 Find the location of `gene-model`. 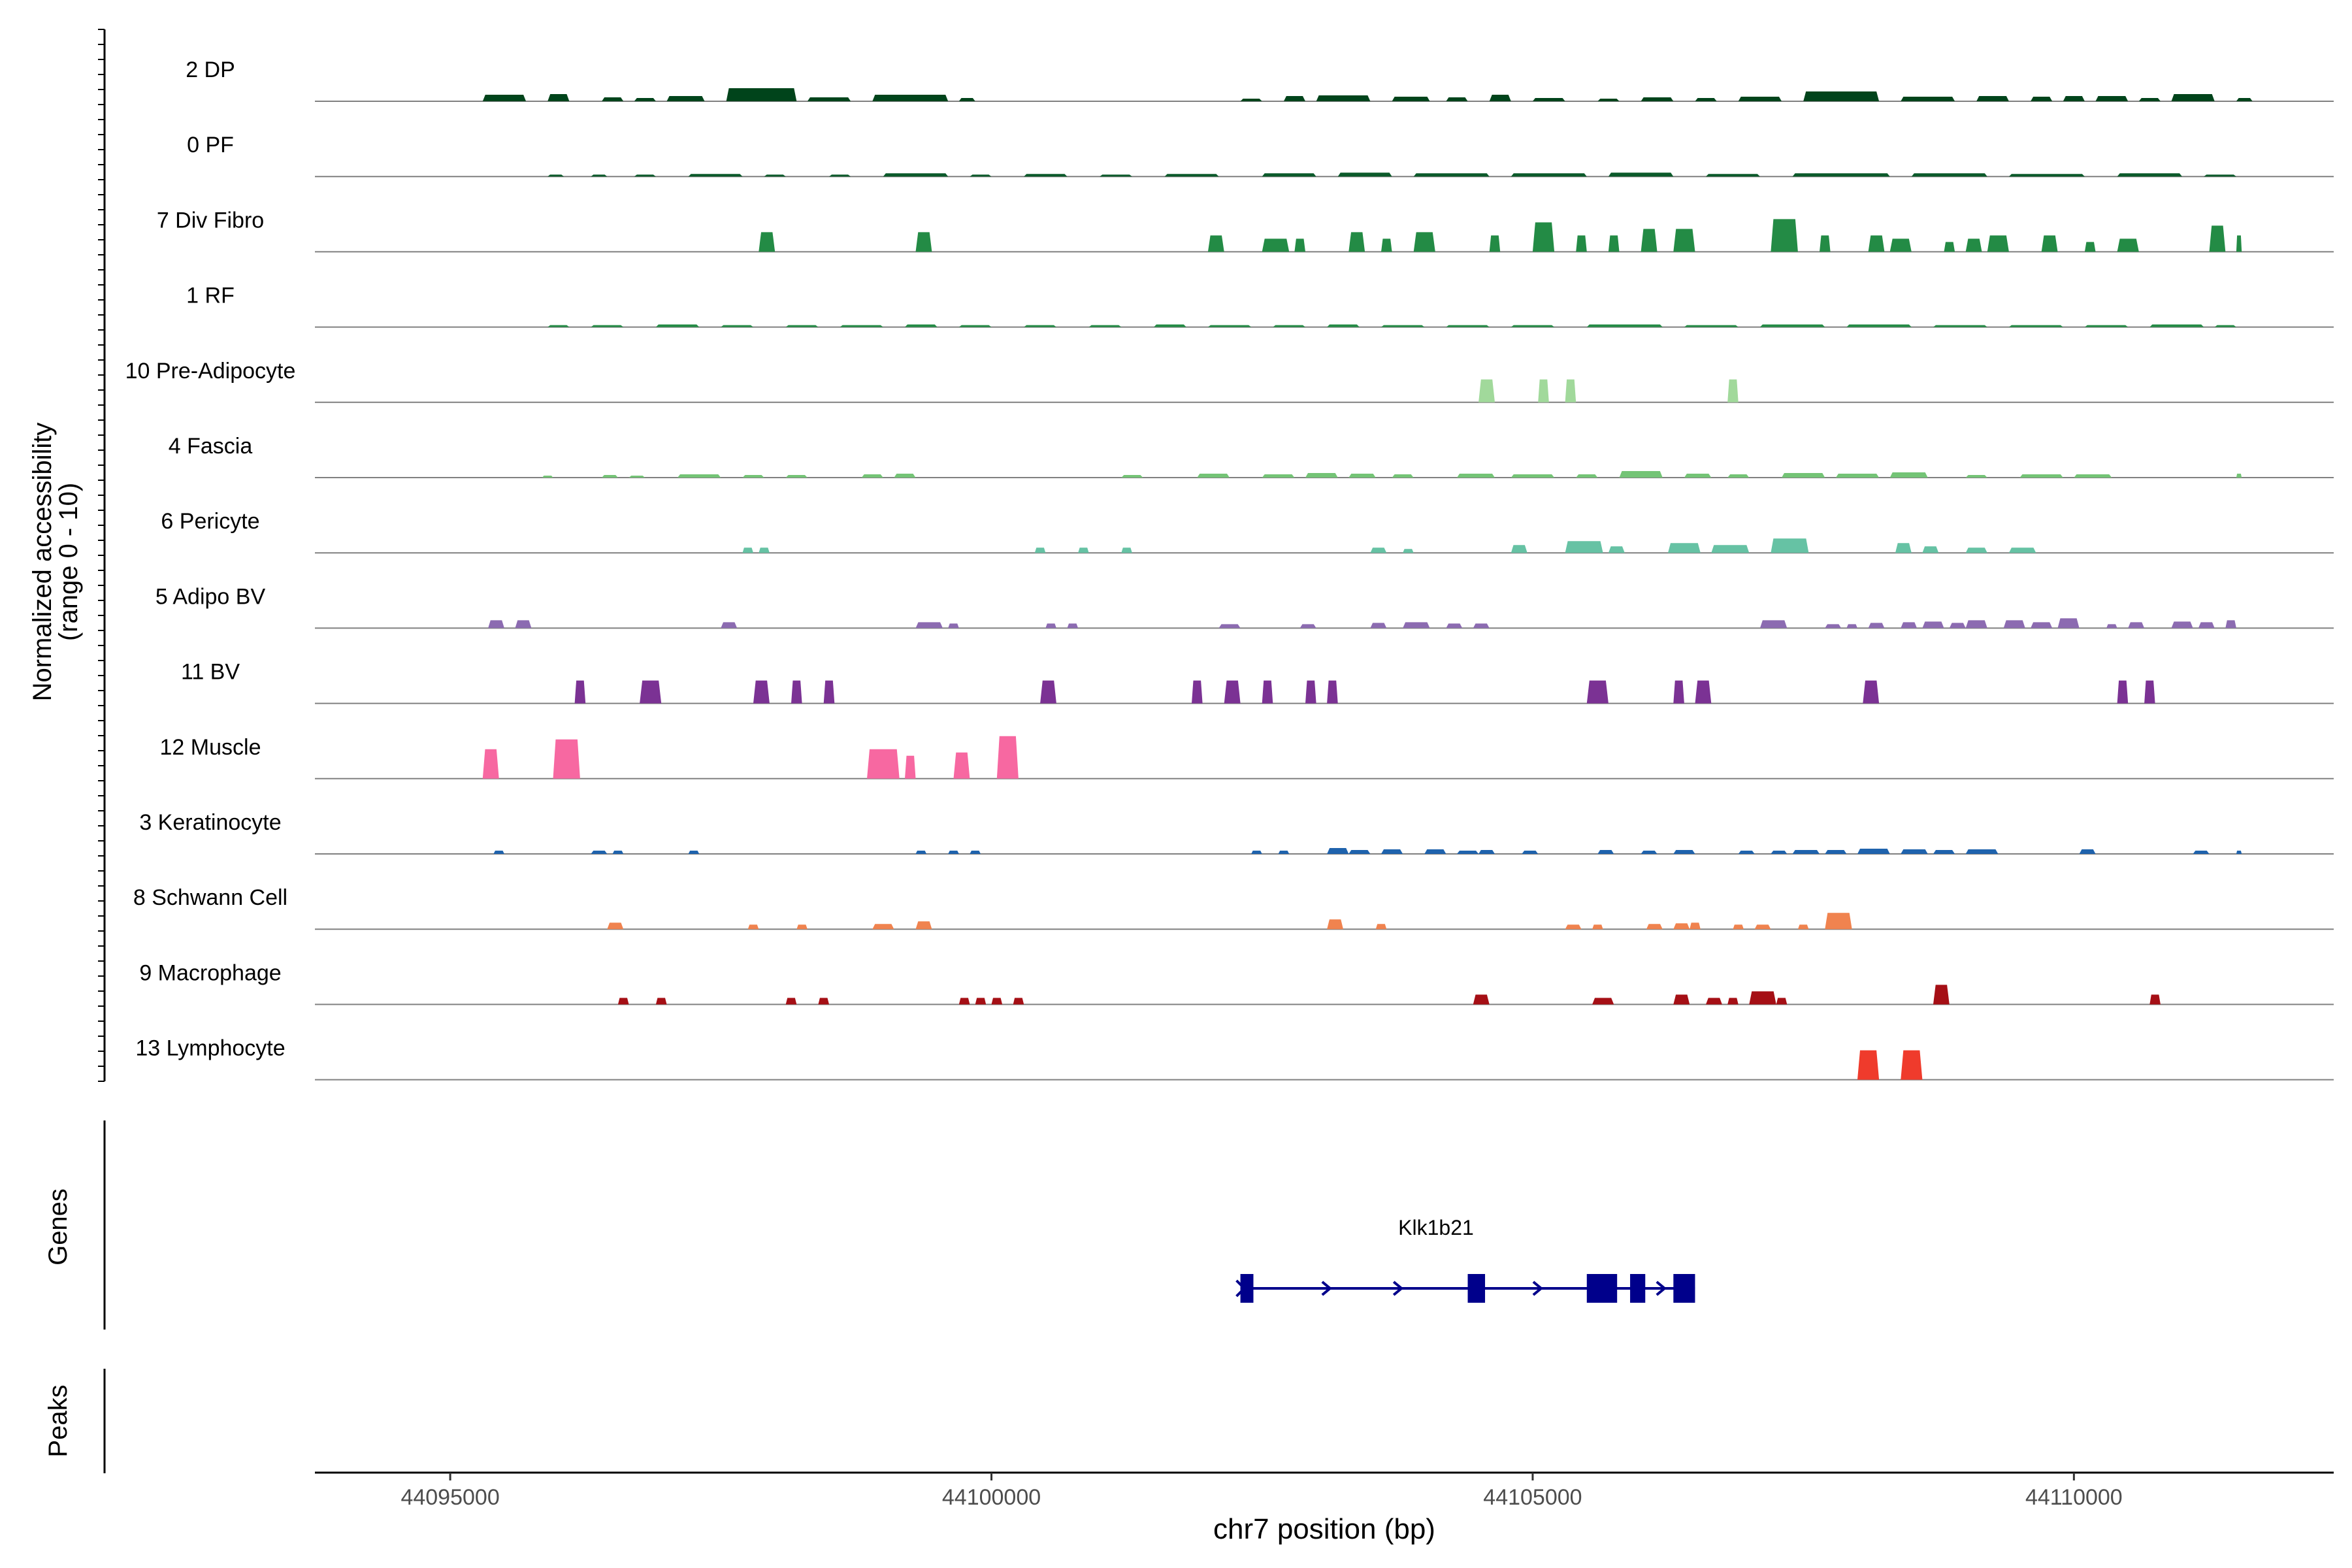

gene-model is located at coordinates (1465, 1288).